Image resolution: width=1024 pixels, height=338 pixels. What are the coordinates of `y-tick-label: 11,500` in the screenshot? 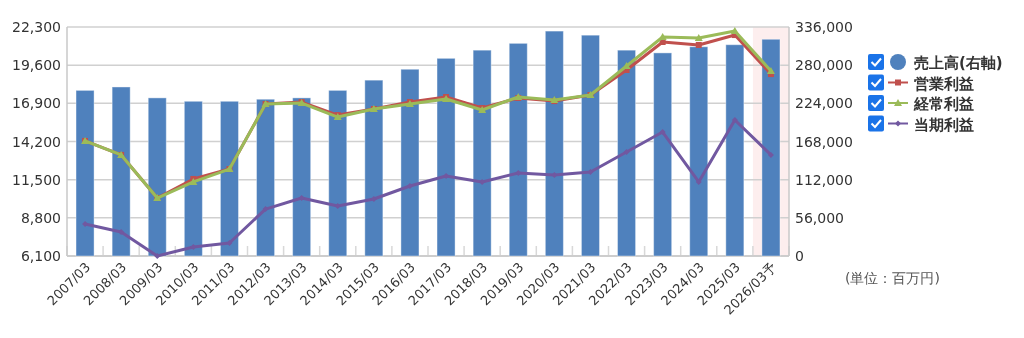 It's located at (36, 179).